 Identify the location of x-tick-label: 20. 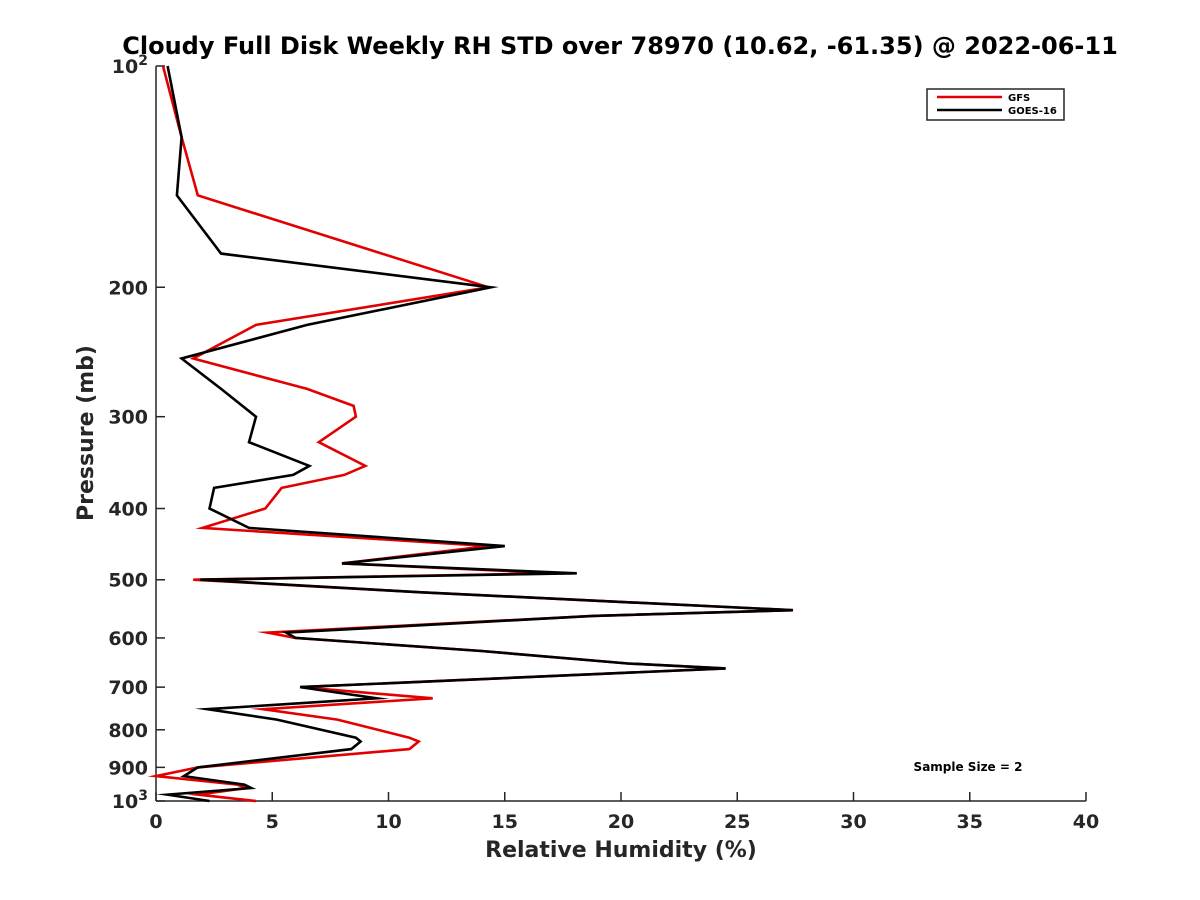
(621, 822).